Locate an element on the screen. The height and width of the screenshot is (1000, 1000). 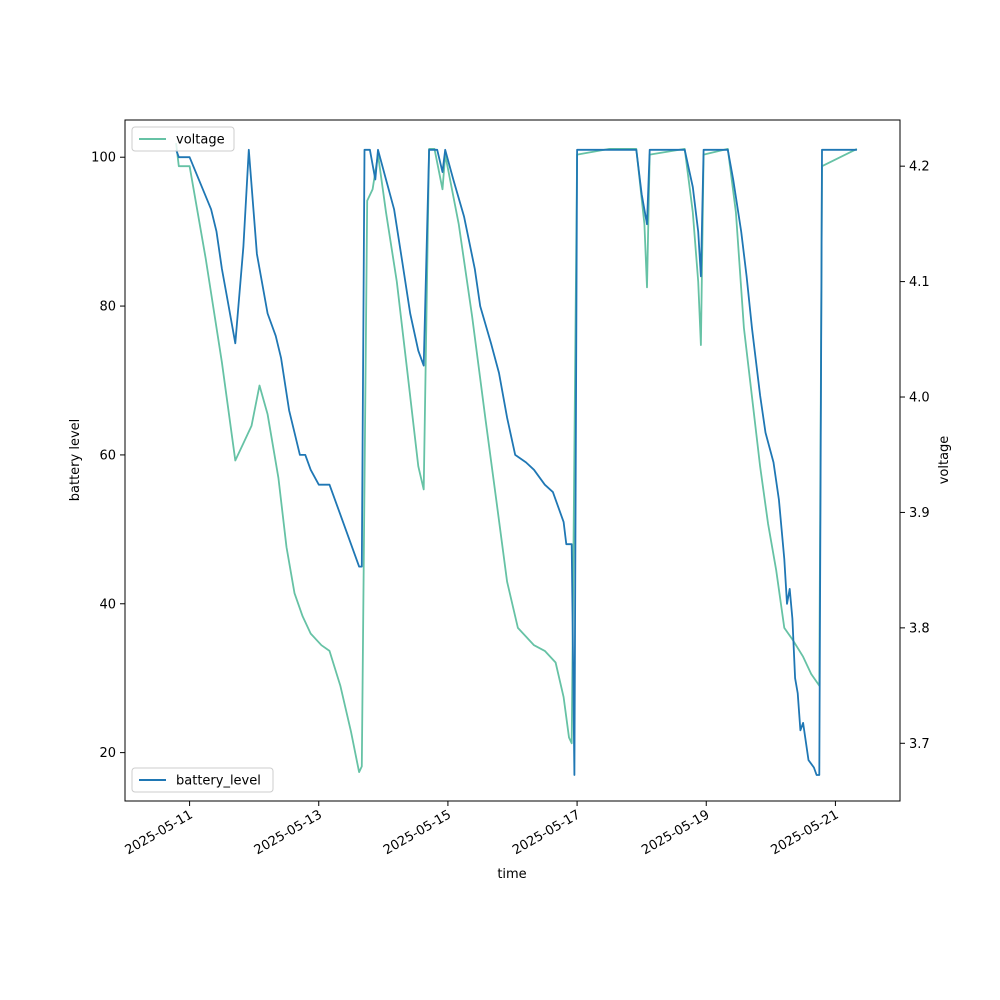
y-right-tick-label: 4.0 is located at coordinates (919, 398).